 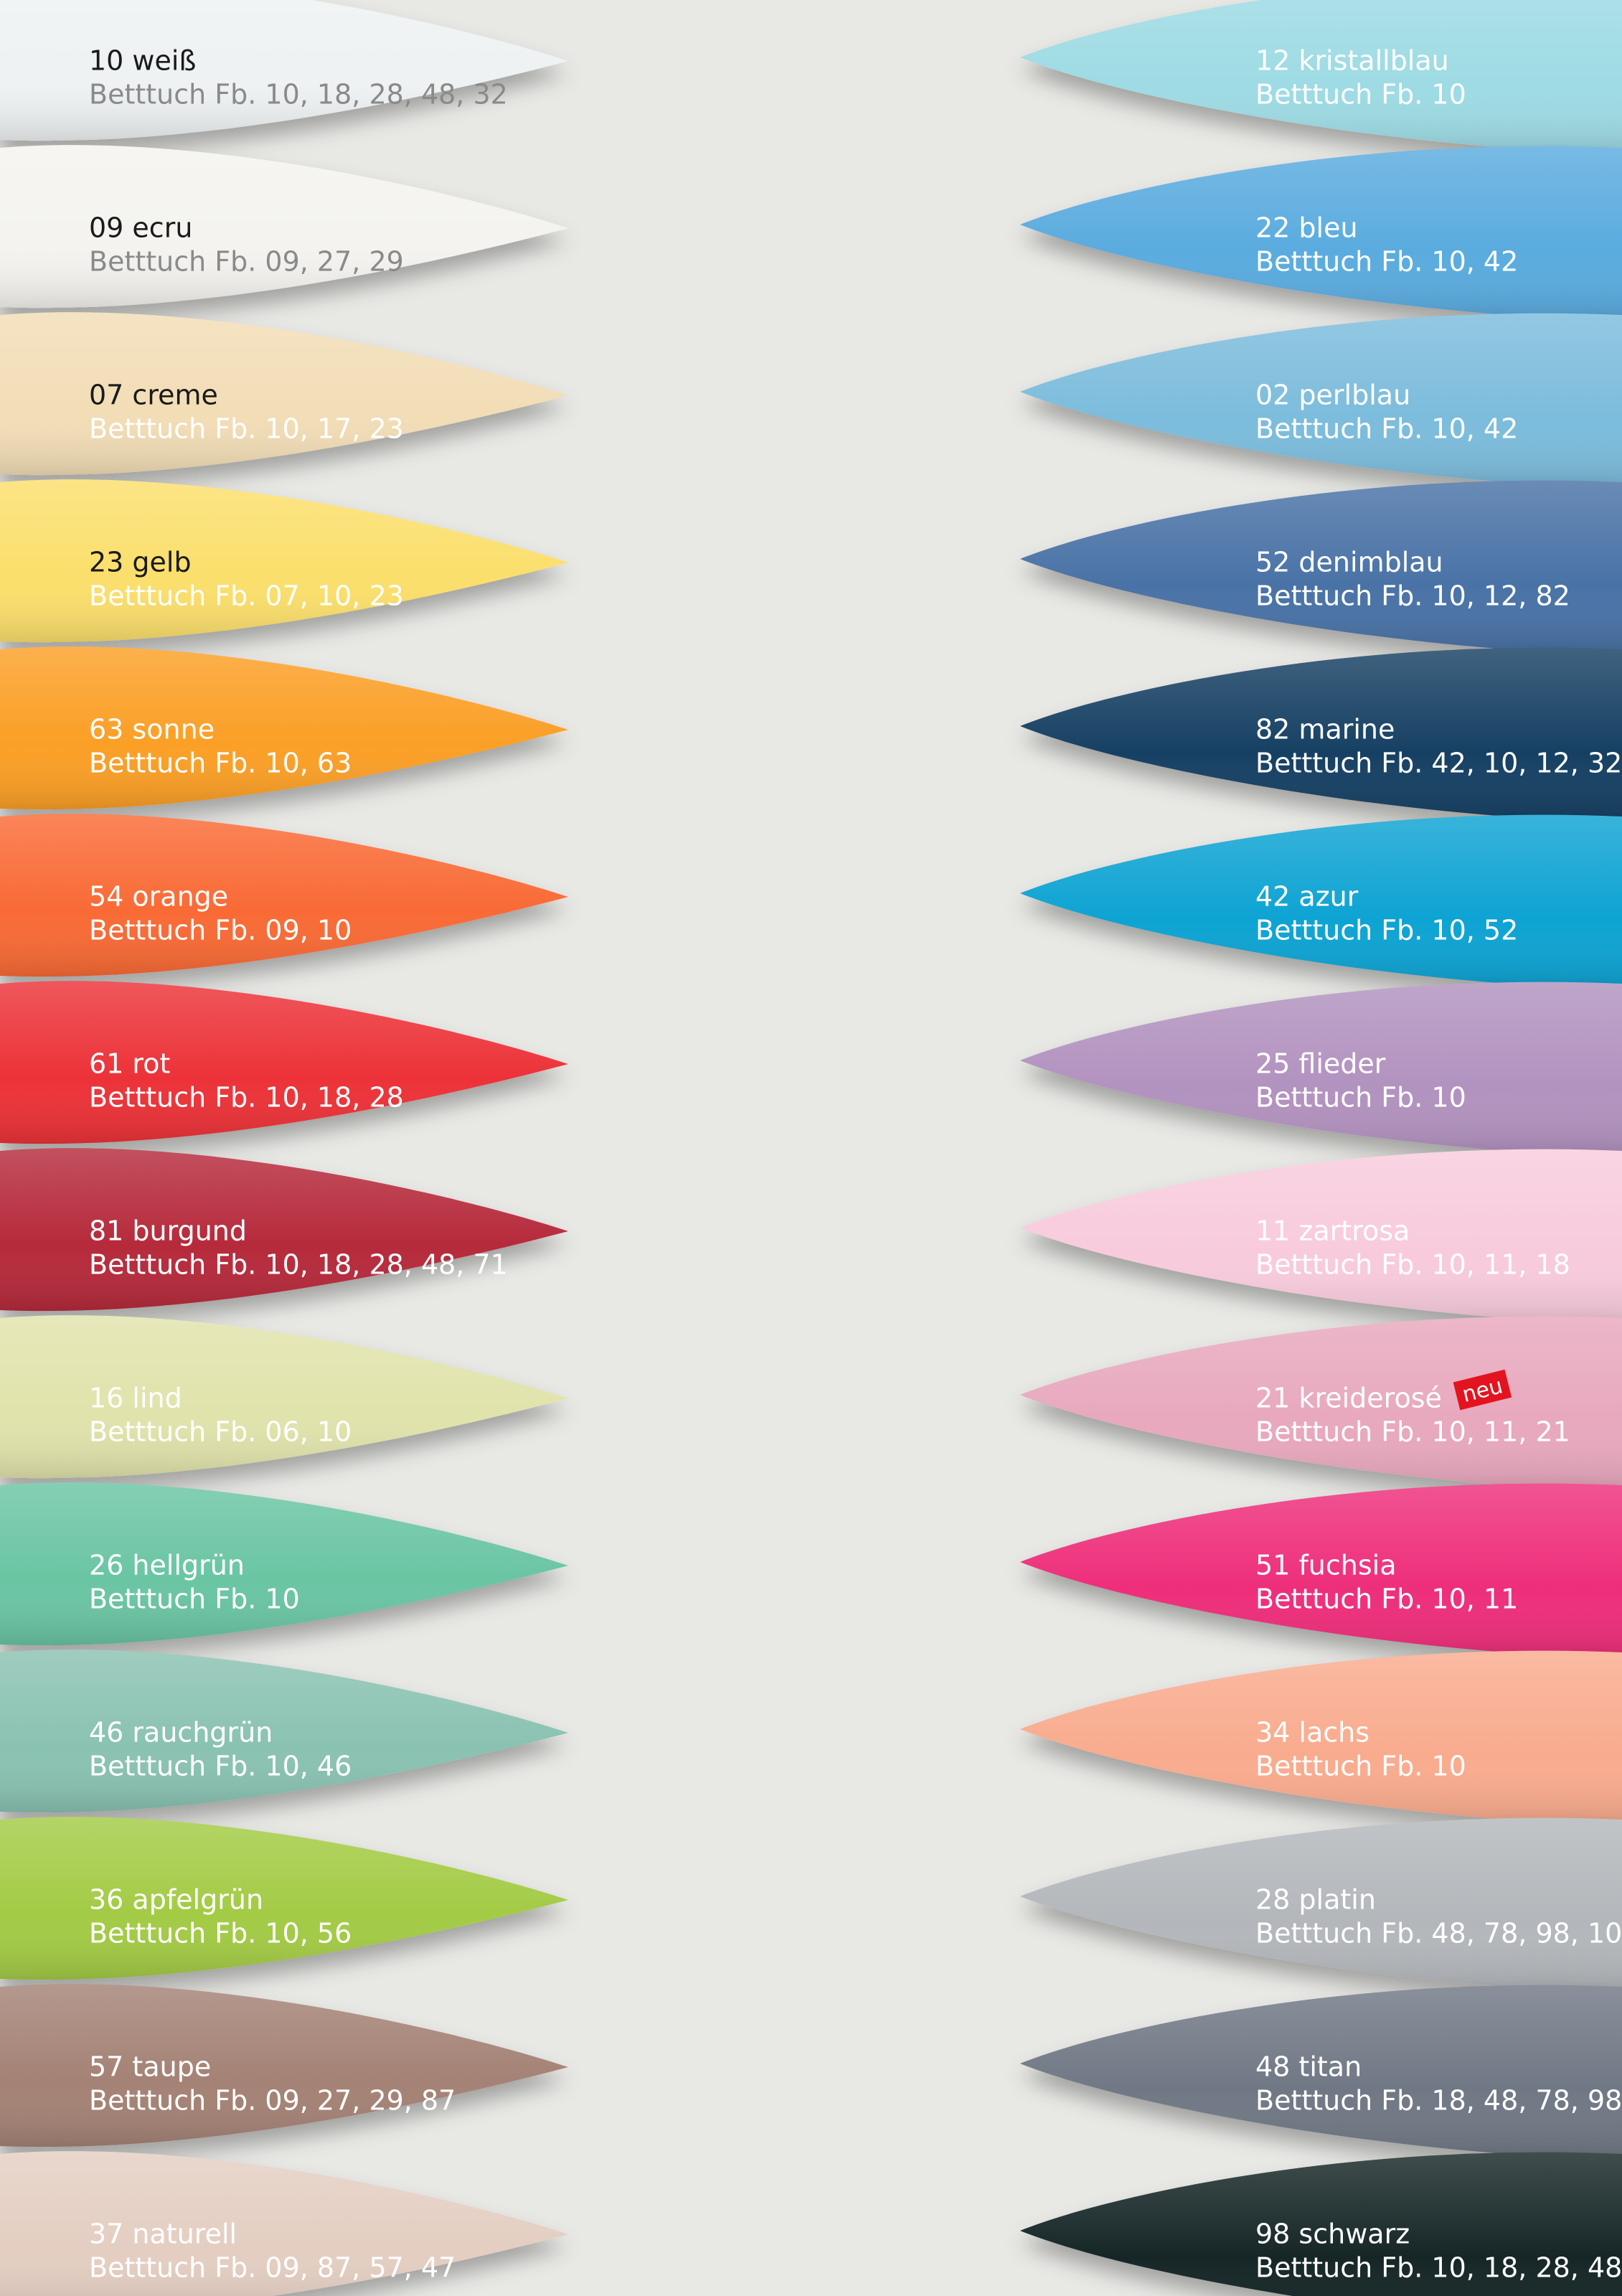 What do you see at coordinates (1438, 763) in the screenshot?
I see `sheet-info: Betttuch Fb. 42, 10, 12, 32` at bounding box center [1438, 763].